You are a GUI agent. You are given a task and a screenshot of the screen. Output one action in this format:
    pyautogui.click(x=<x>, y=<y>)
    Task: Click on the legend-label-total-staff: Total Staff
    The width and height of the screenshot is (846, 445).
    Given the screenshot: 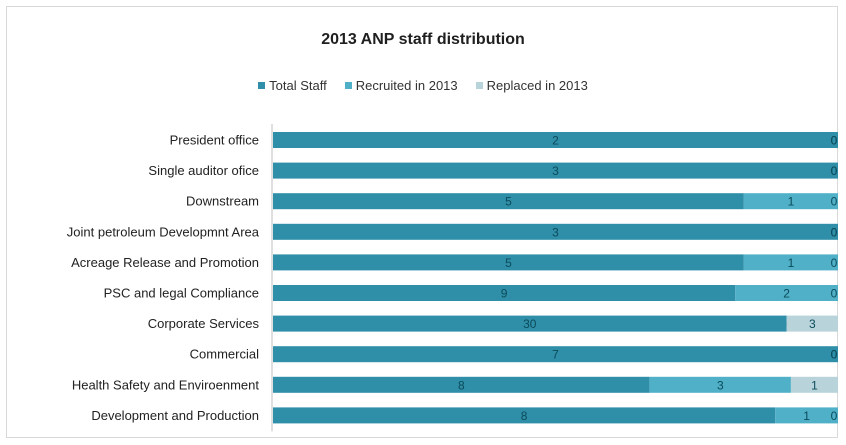 What is the action you would take?
    pyautogui.click(x=298, y=85)
    